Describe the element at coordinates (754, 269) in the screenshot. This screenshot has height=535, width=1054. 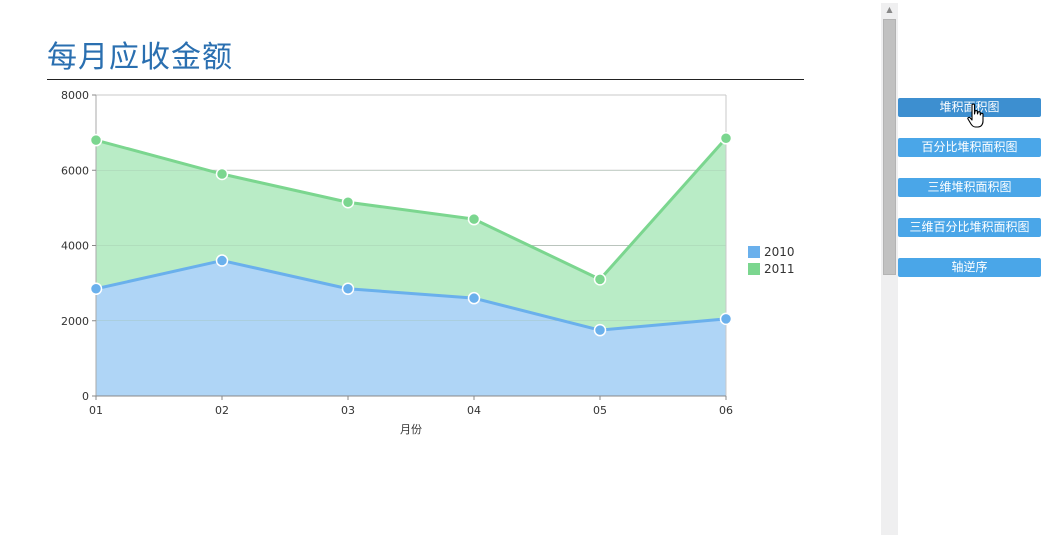
I see `legend-swatch-2011` at that location.